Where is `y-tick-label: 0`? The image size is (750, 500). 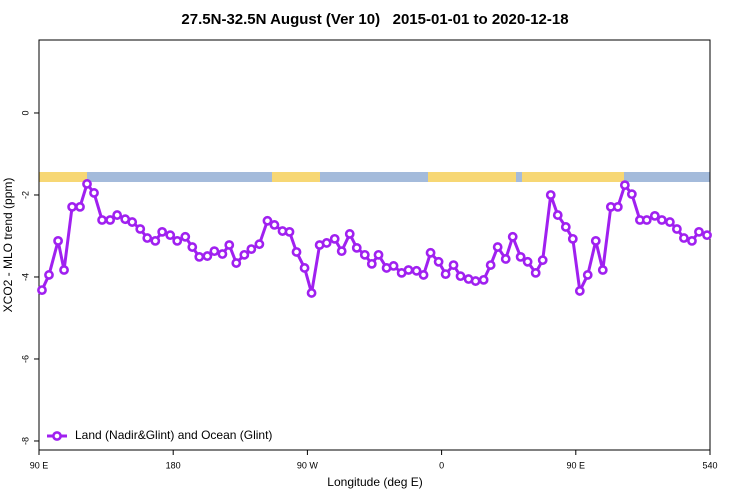 y-tick-label: 0 is located at coordinates (25, 112).